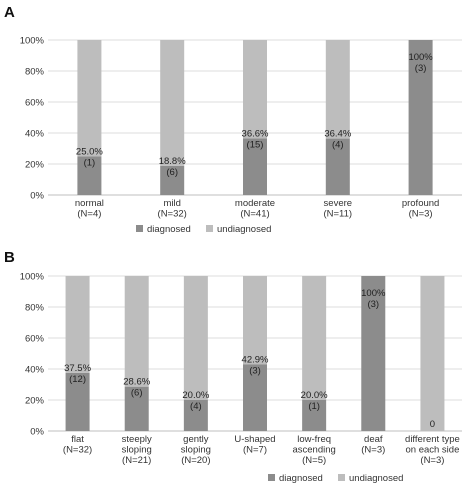 Image resolution: width=474 pixels, height=489 pixels. I want to click on category-label: low-freq, so click(314, 439).